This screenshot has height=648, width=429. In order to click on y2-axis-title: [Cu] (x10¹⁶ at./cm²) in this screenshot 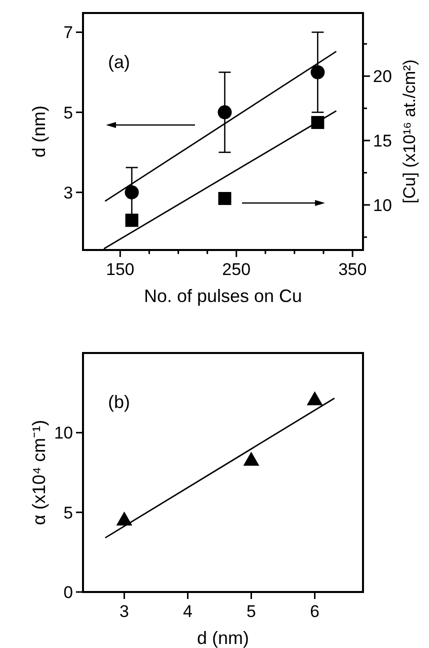, I will do `click(409, 132)`.